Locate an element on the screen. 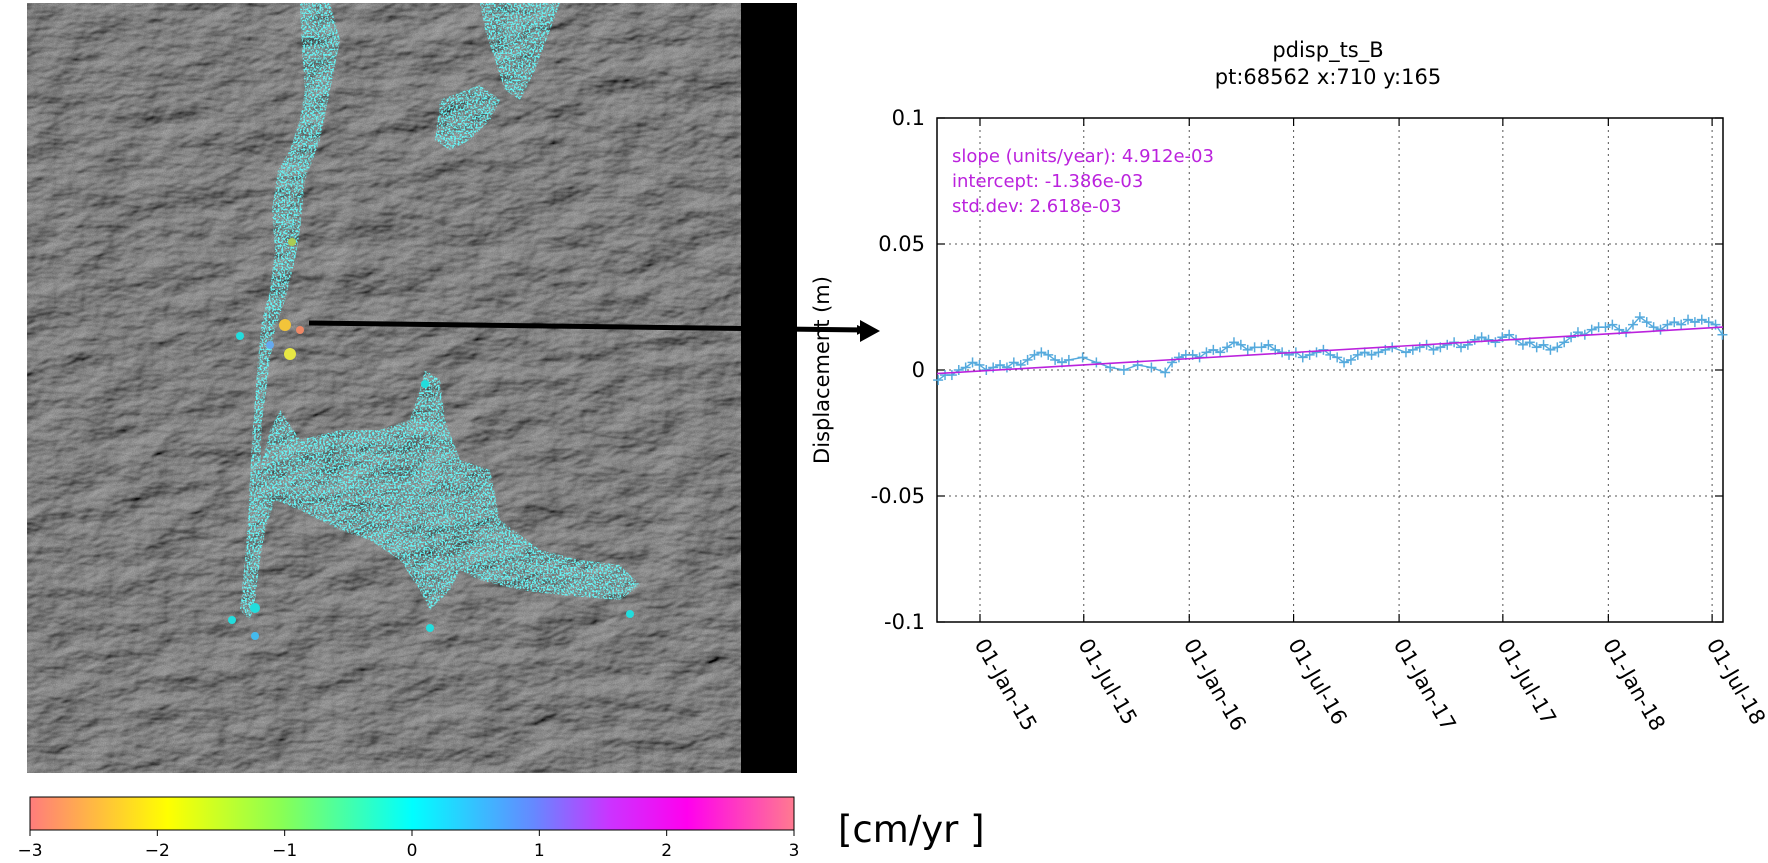 The height and width of the screenshot is (863, 1768). y-tick-label: 0.1 is located at coordinates (908, 118).